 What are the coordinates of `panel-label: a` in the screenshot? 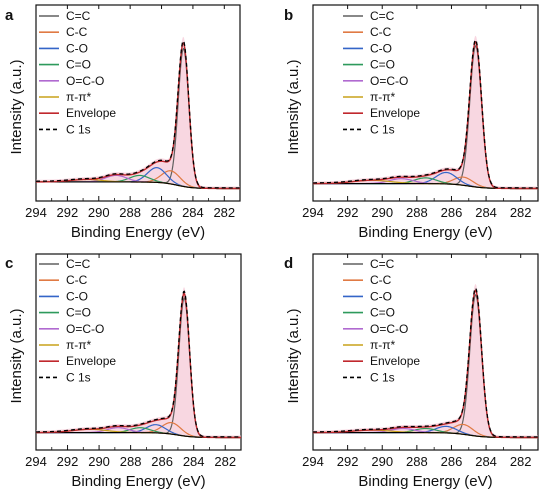 It's located at (9, 15).